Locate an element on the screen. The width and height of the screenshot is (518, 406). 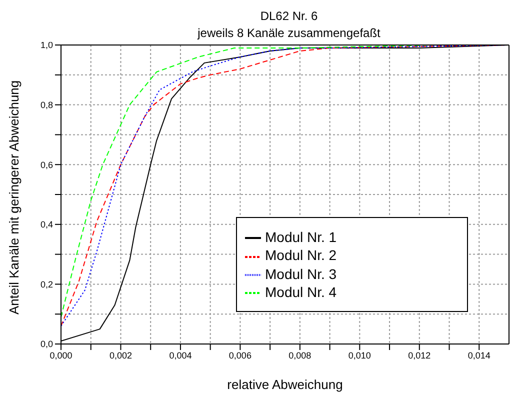
x-tick-label: 0,006 is located at coordinates (240, 355).